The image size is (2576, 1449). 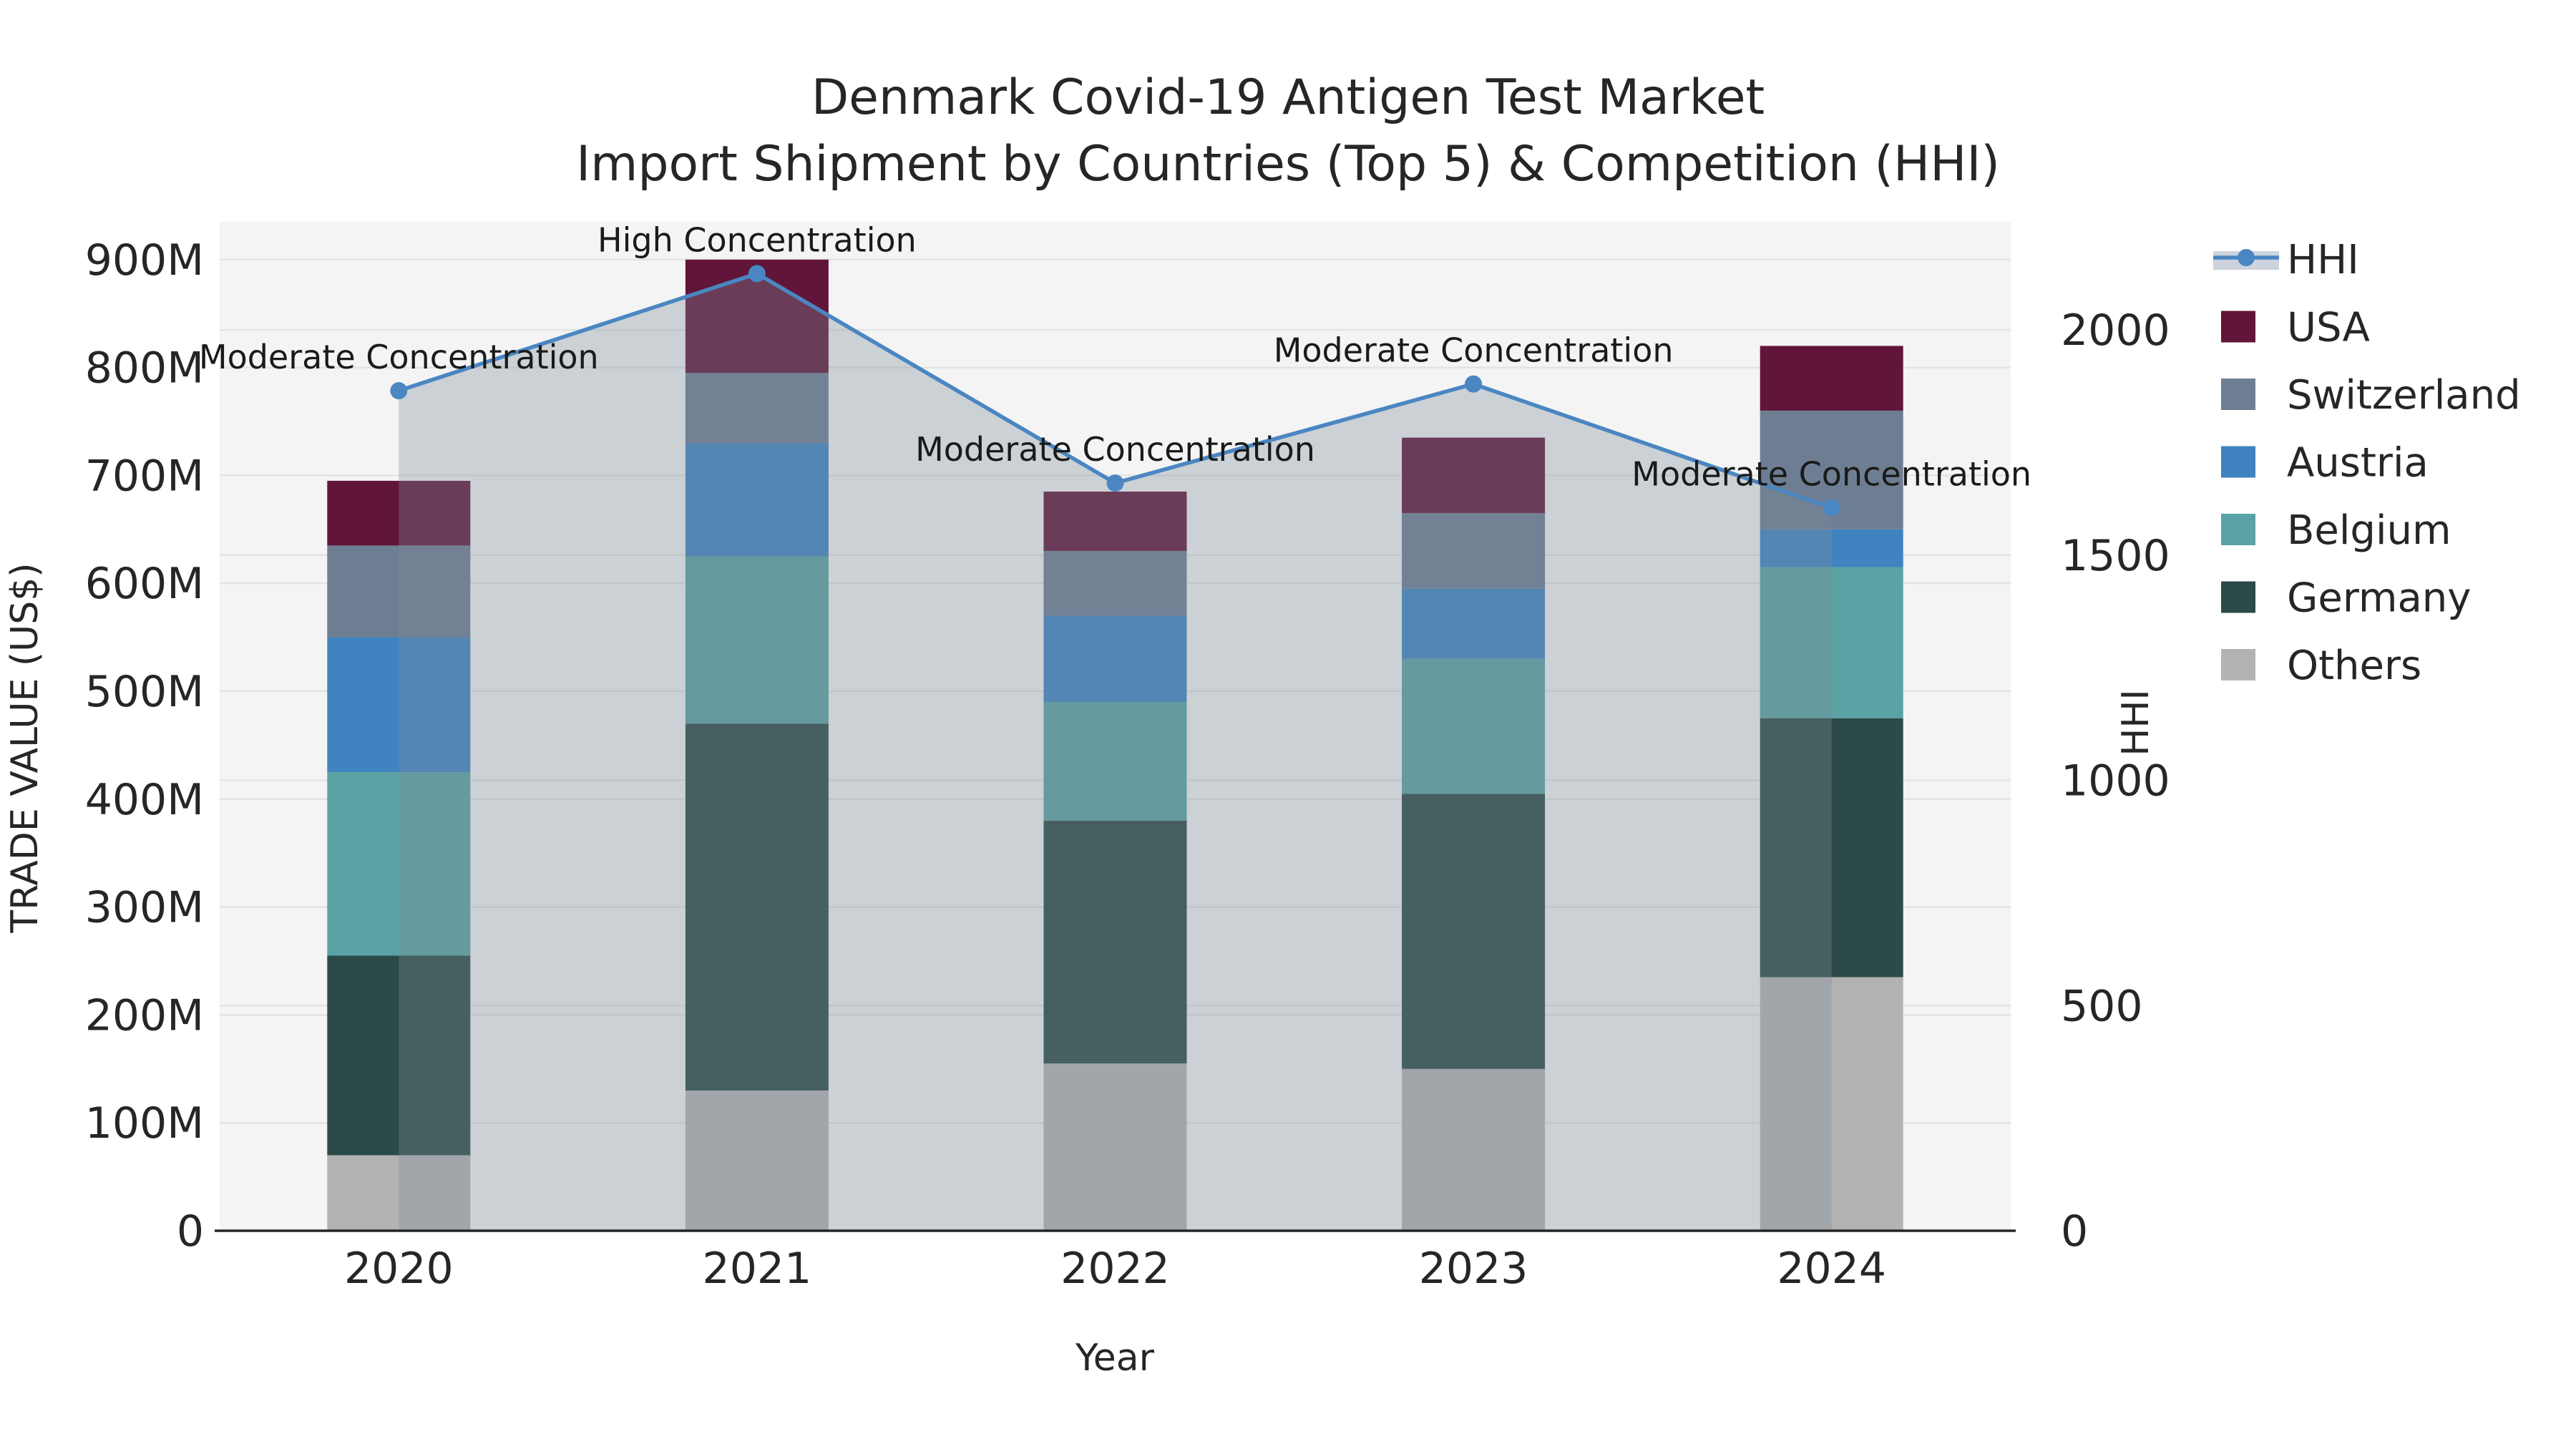 What do you see at coordinates (1831, 847) in the screenshot?
I see `bar-segment-germany-2024` at bounding box center [1831, 847].